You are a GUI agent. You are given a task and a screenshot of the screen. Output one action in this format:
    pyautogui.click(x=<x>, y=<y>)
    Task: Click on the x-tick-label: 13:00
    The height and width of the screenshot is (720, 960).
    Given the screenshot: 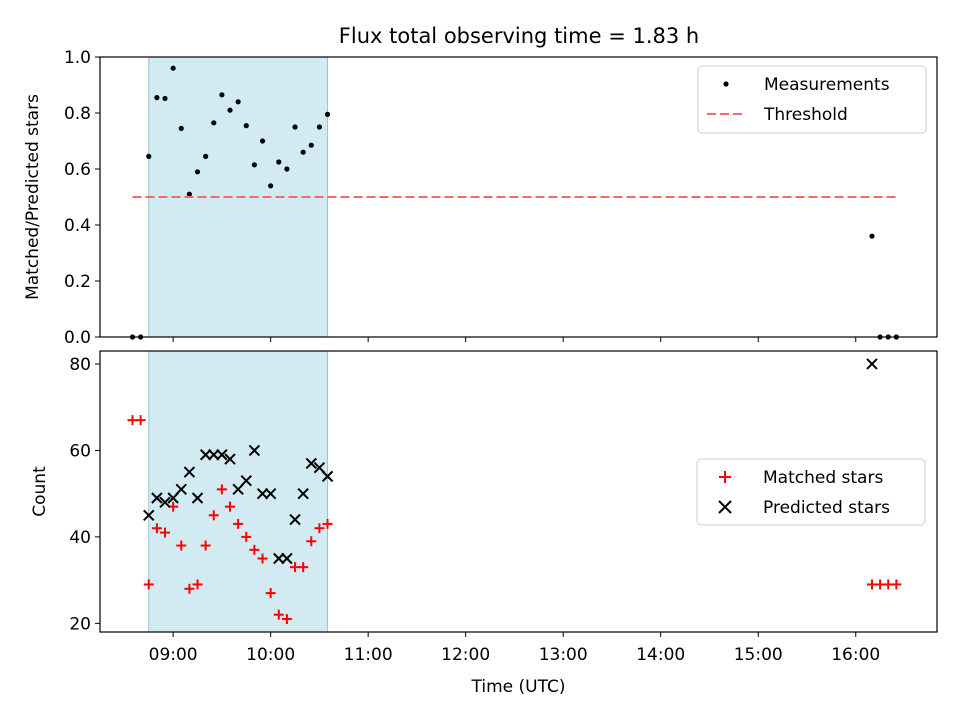 What is the action you would take?
    pyautogui.click(x=563, y=655)
    